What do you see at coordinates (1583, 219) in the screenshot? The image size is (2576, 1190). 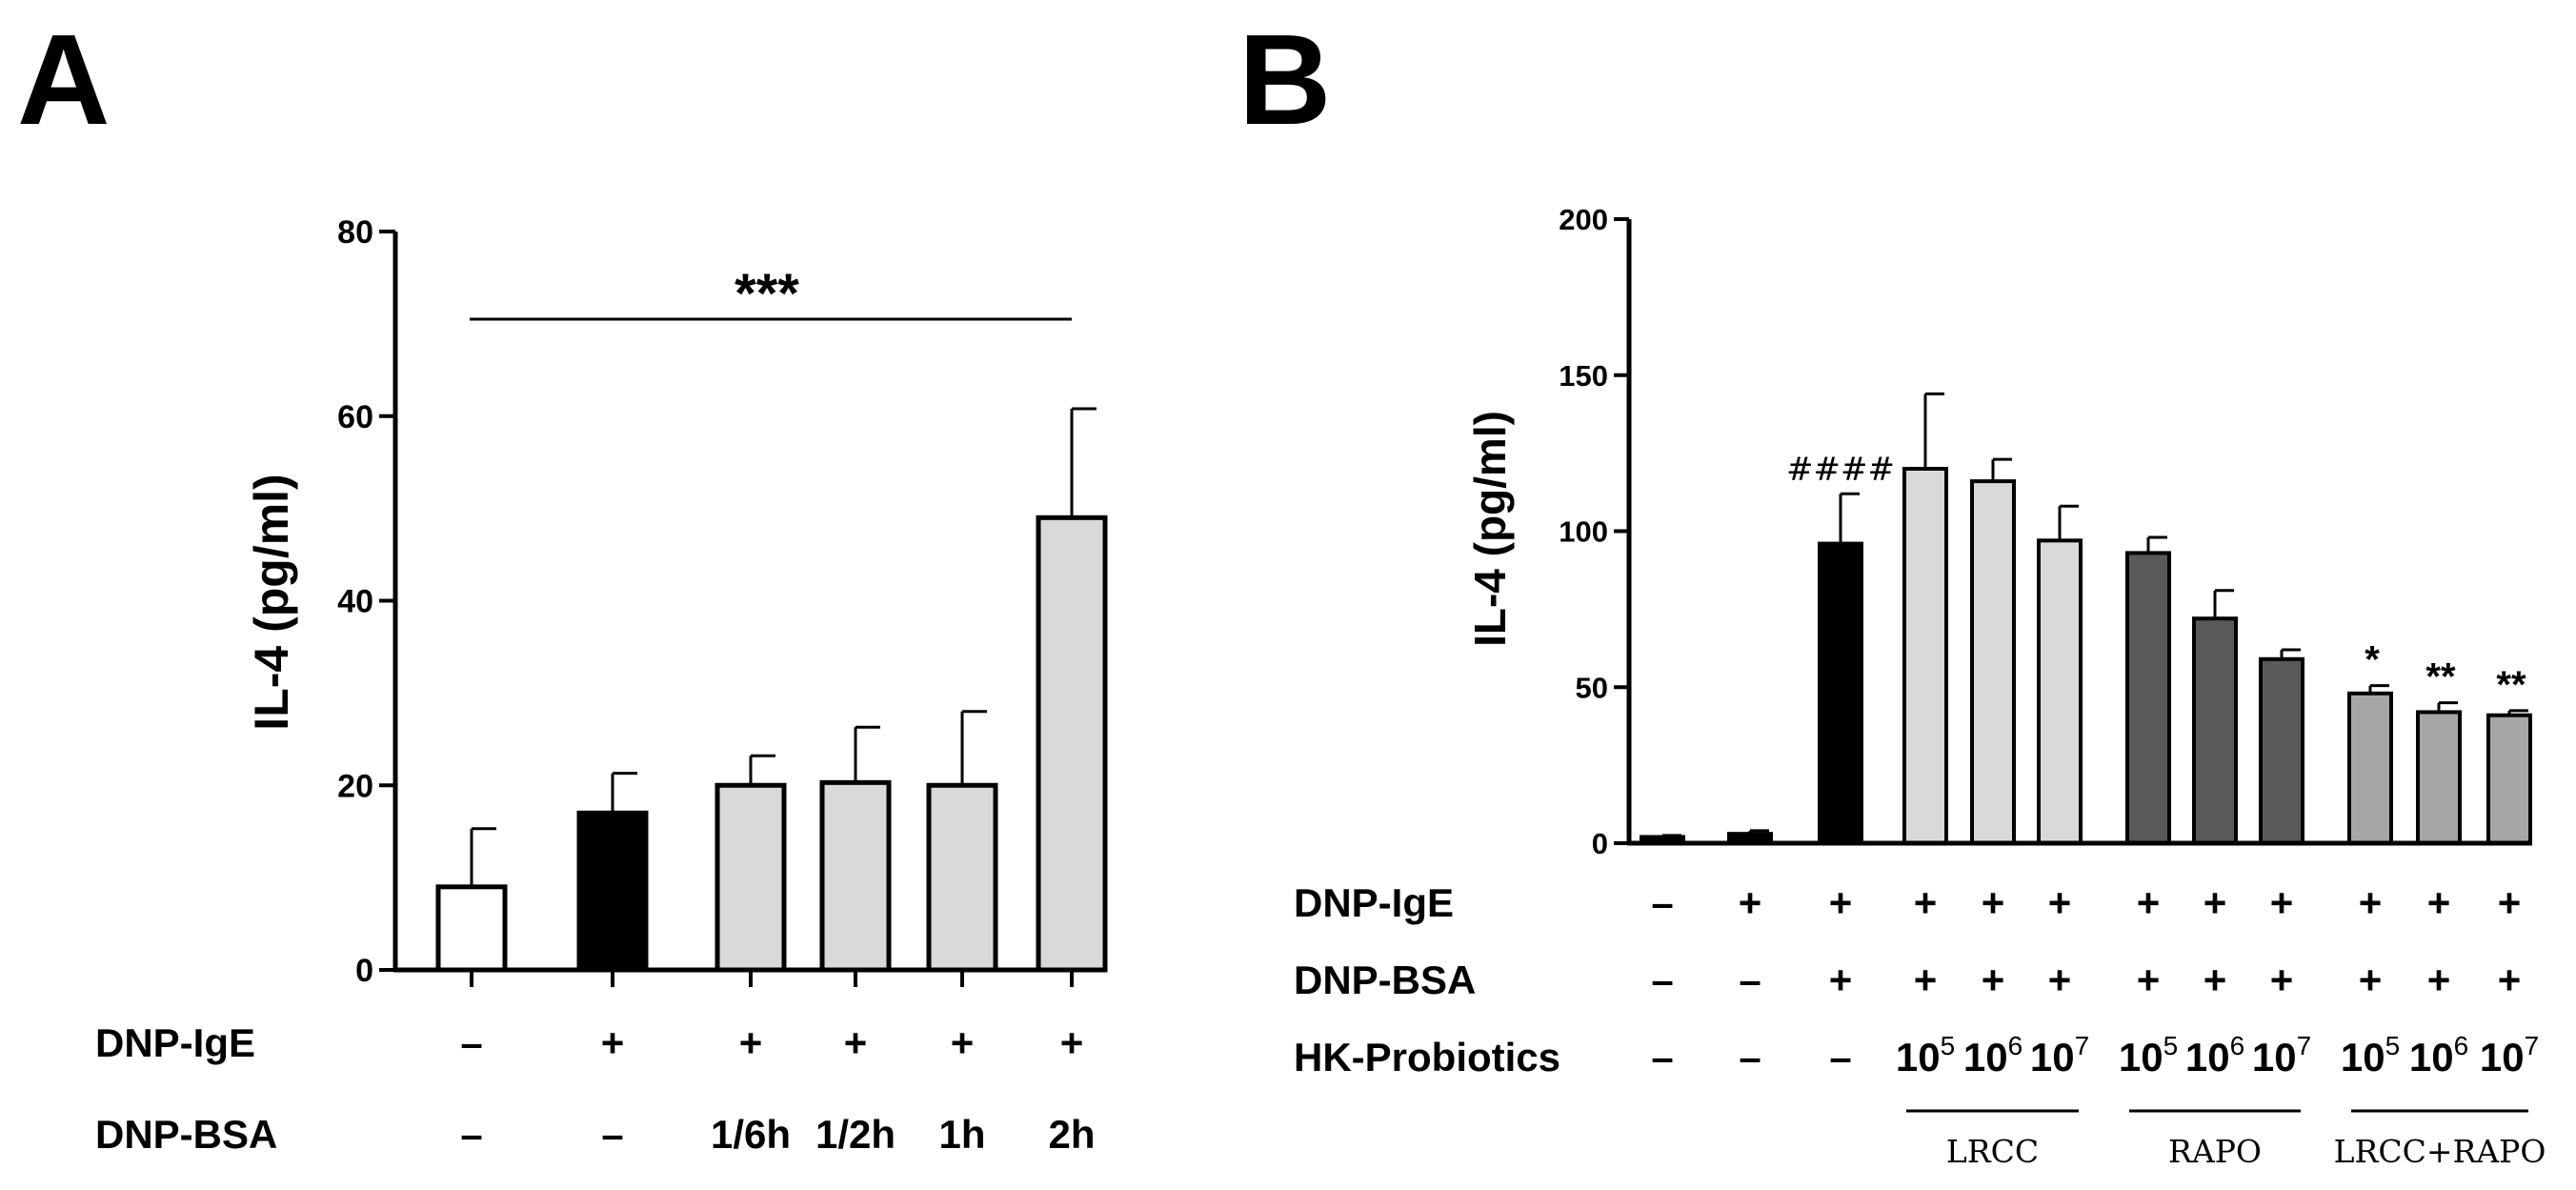 I see `b-y-tick-label: 200` at bounding box center [1583, 219].